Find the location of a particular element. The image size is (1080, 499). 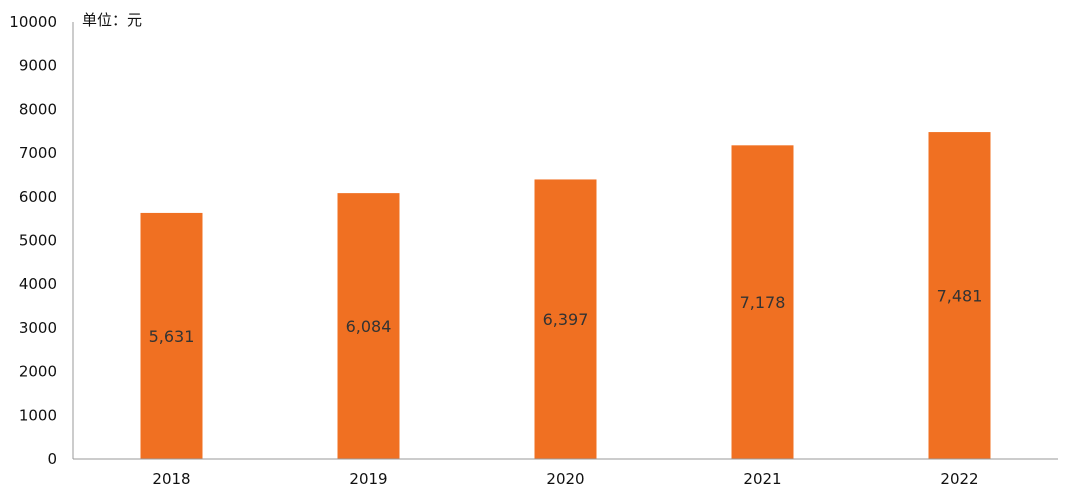

x-tick-label: 2020 is located at coordinates (565, 479).